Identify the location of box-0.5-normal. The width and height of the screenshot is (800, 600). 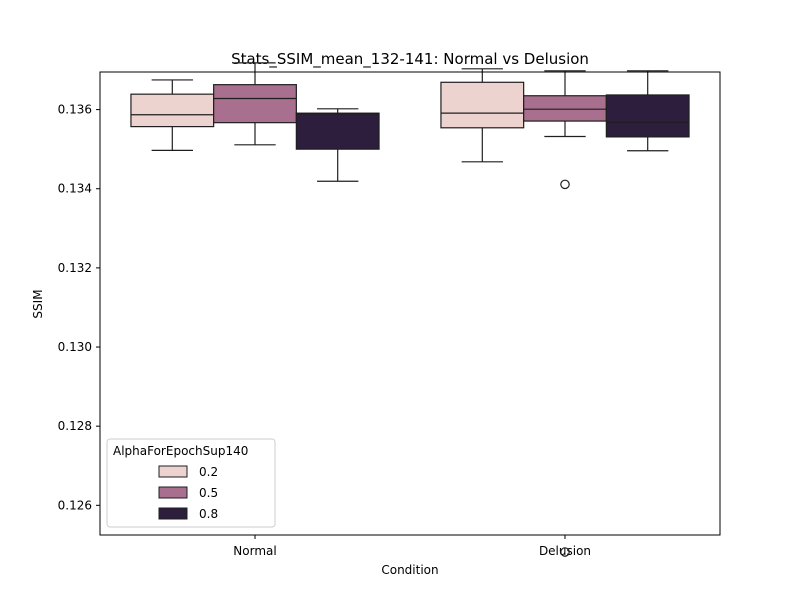
(255, 104).